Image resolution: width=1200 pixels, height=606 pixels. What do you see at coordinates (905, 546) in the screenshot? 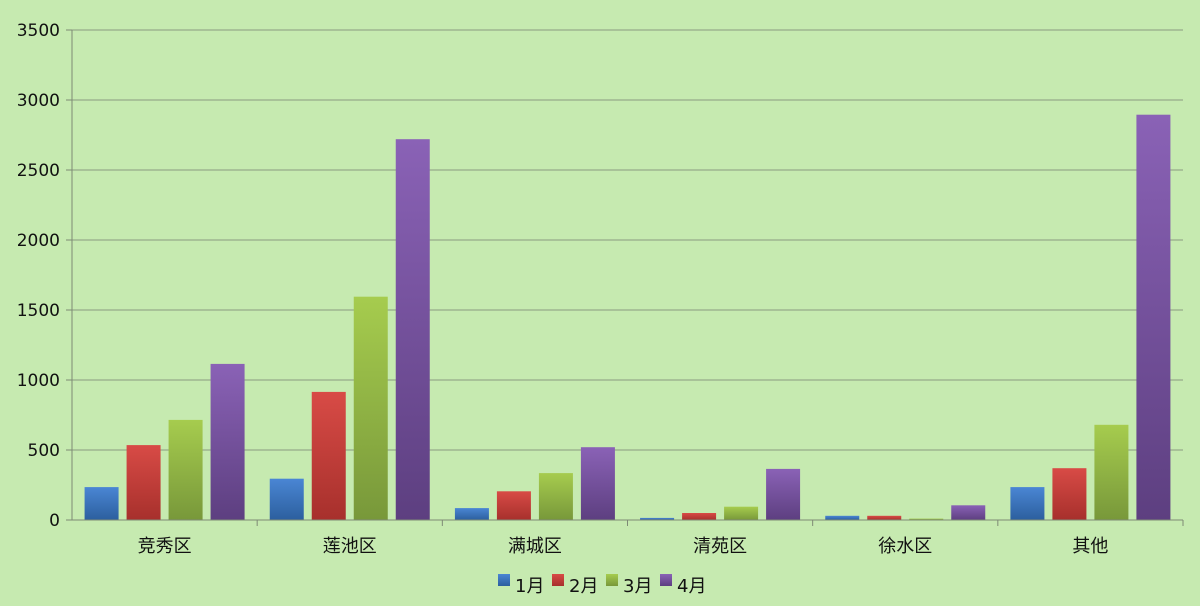
I see `category-label: 徐水区` at bounding box center [905, 546].